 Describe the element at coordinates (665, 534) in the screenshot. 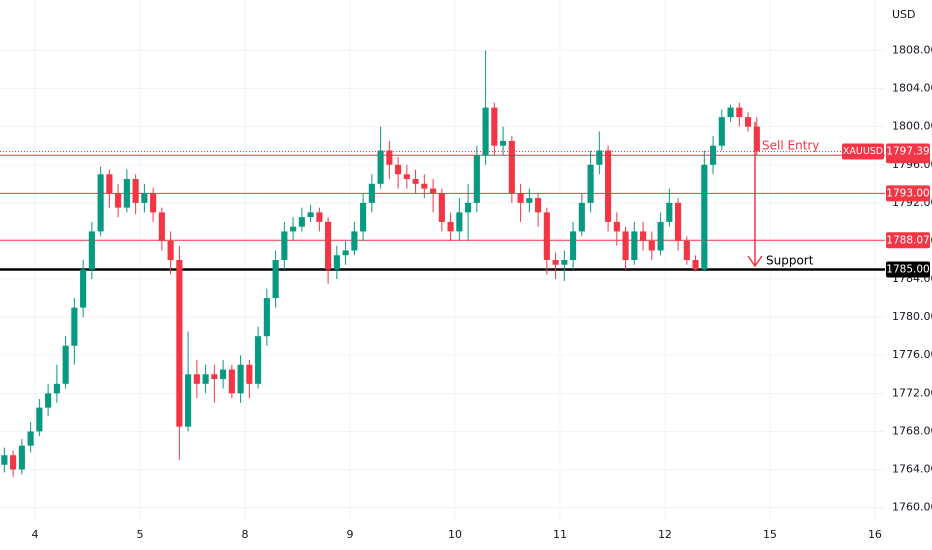

I see `x-tick-label: 12` at that location.